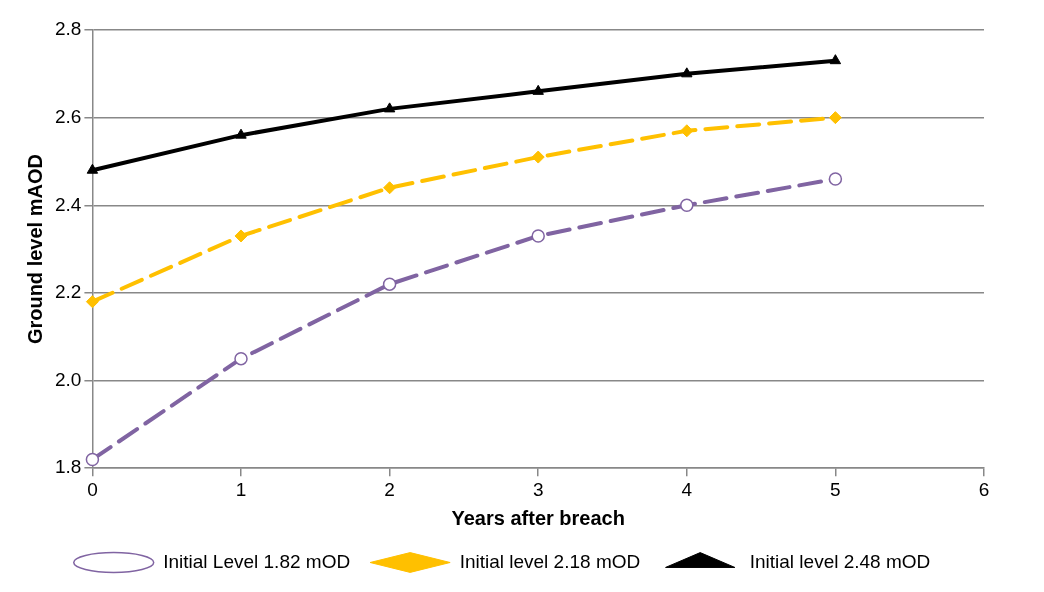  Describe the element at coordinates (92, 489) in the screenshot. I see `x-tick-label: 0` at that location.